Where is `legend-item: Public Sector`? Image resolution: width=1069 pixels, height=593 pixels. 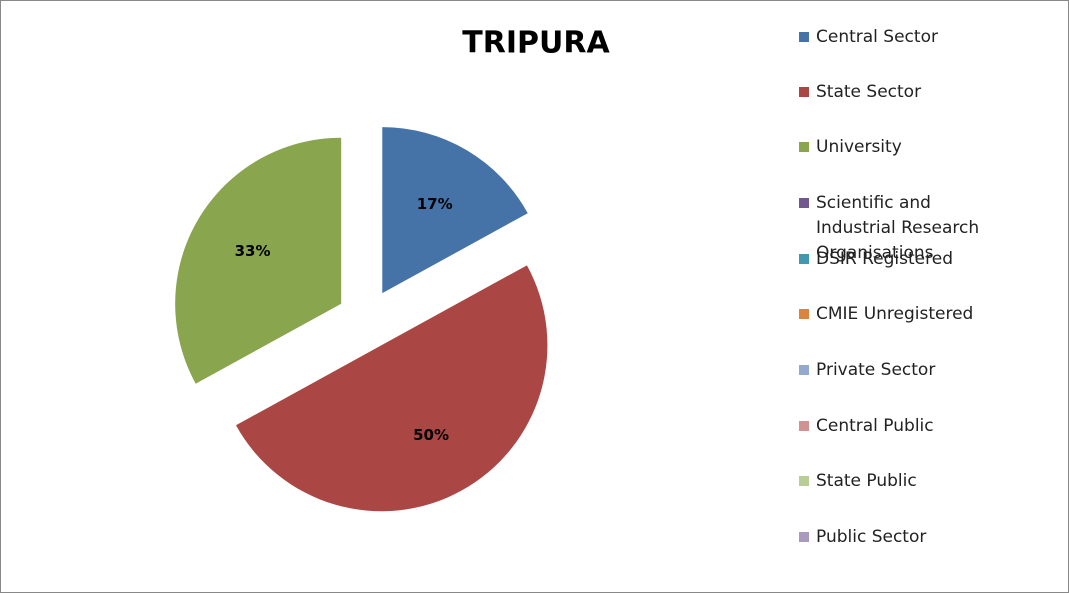
legend-item: Public Sector is located at coordinates (906, 537).